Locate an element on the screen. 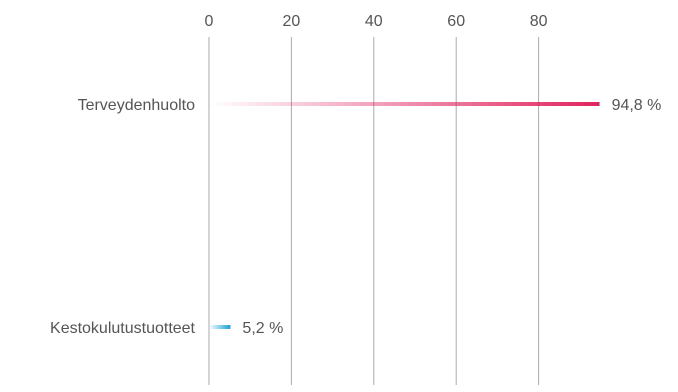 The image size is (678, 392). x-tick-label-40: 40 is located at coordinates (374, 21).